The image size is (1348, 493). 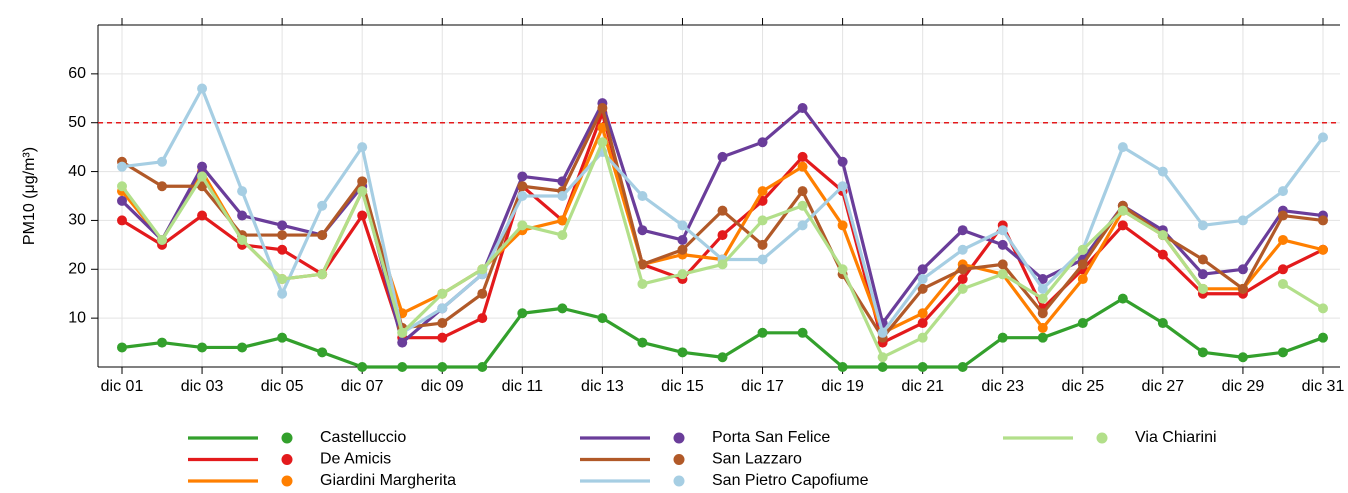 What do you see at coordinates (362, 386) in the screenshot?
I see `x-tick-label: dic 07` at bounding box center [362, 386].